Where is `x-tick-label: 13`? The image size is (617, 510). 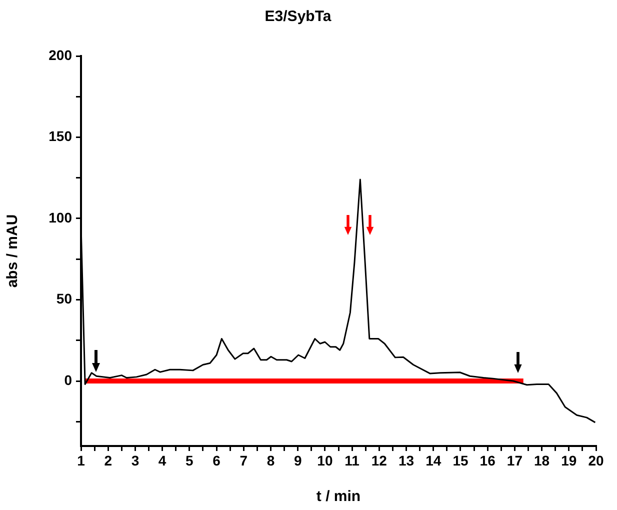
x-tick-label: 13 is located at coordinates (406, 460).